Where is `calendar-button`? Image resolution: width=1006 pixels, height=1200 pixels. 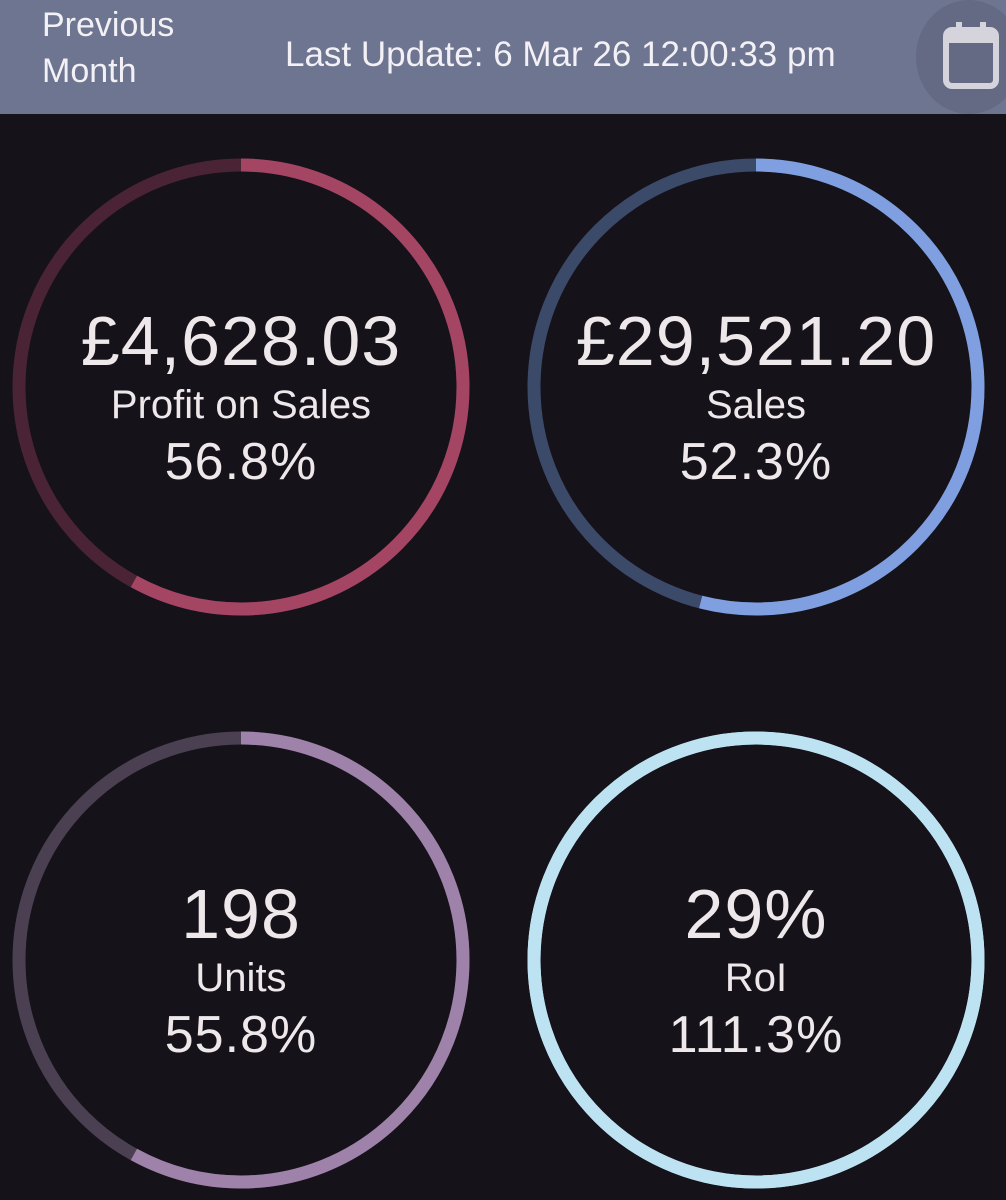
calendar-button is located at coordinates (961, 57).